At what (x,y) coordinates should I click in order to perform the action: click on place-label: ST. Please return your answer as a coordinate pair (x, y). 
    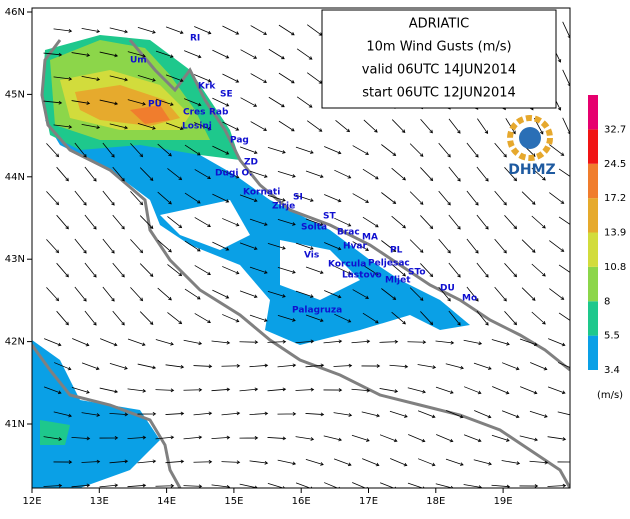
    Looking at the image, I should click on (329, 217).